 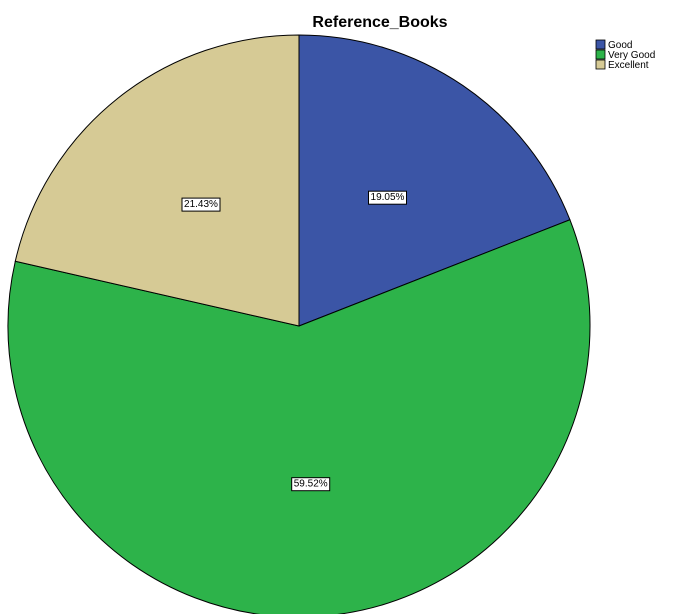 I want to click on legend-swatch-very-good, so click(x=600, y=54).